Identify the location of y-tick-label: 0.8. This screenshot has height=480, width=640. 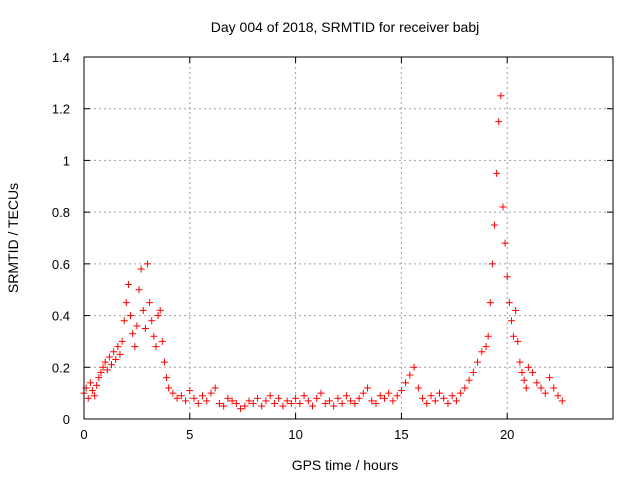
(61, 212).